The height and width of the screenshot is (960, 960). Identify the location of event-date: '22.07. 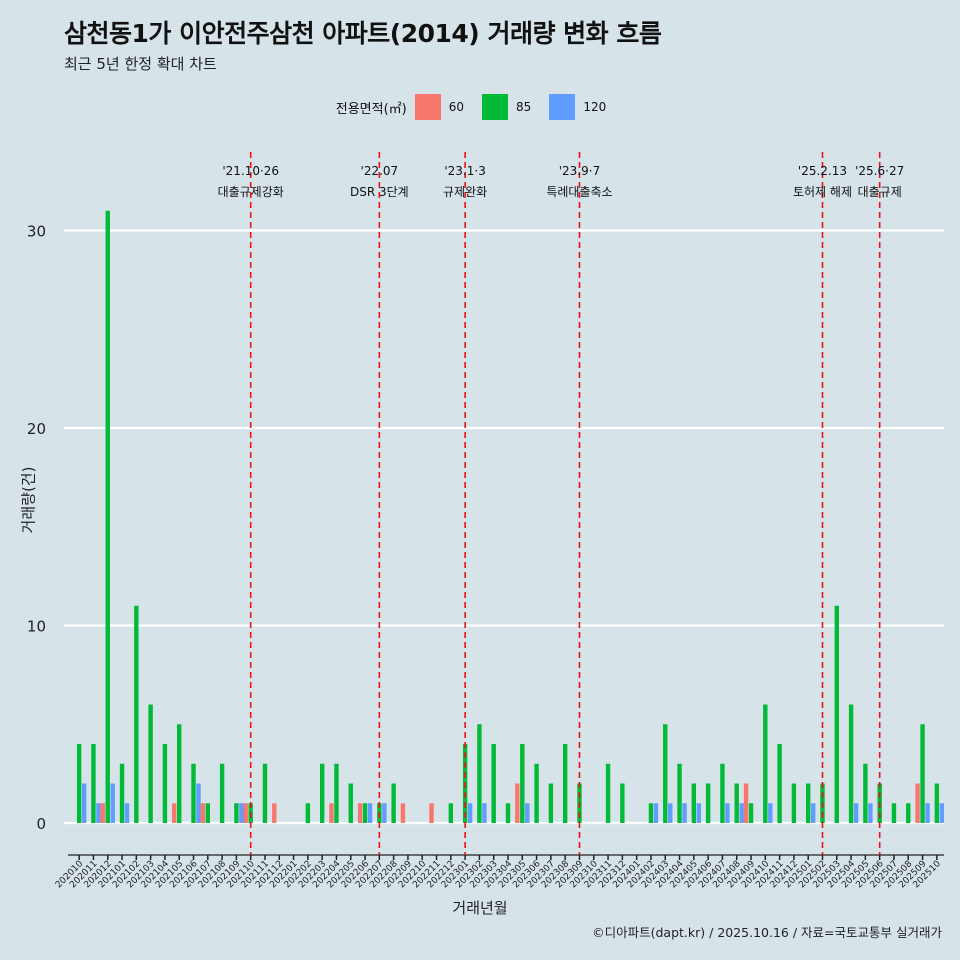
(380, 171).